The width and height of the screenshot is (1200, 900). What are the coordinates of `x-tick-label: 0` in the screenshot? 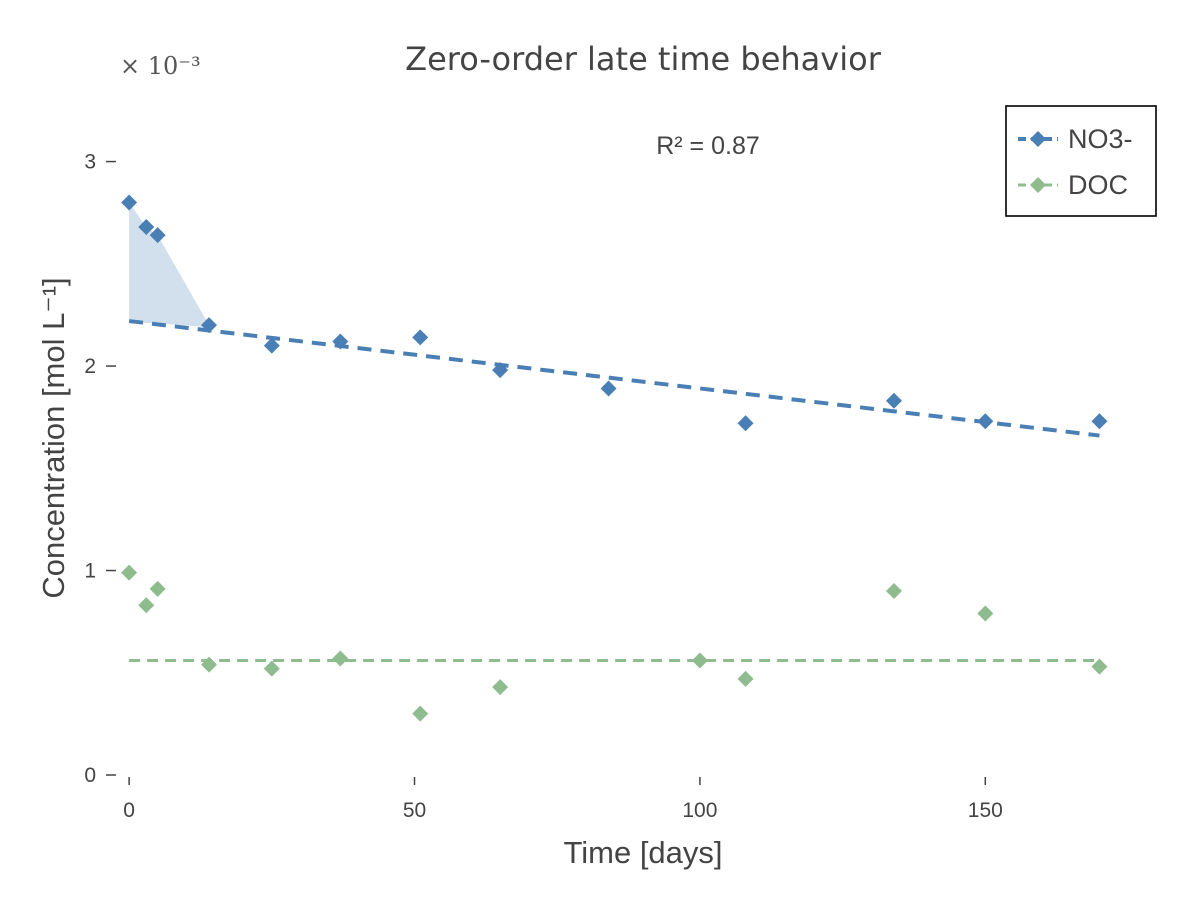 It's located at (129, 810).